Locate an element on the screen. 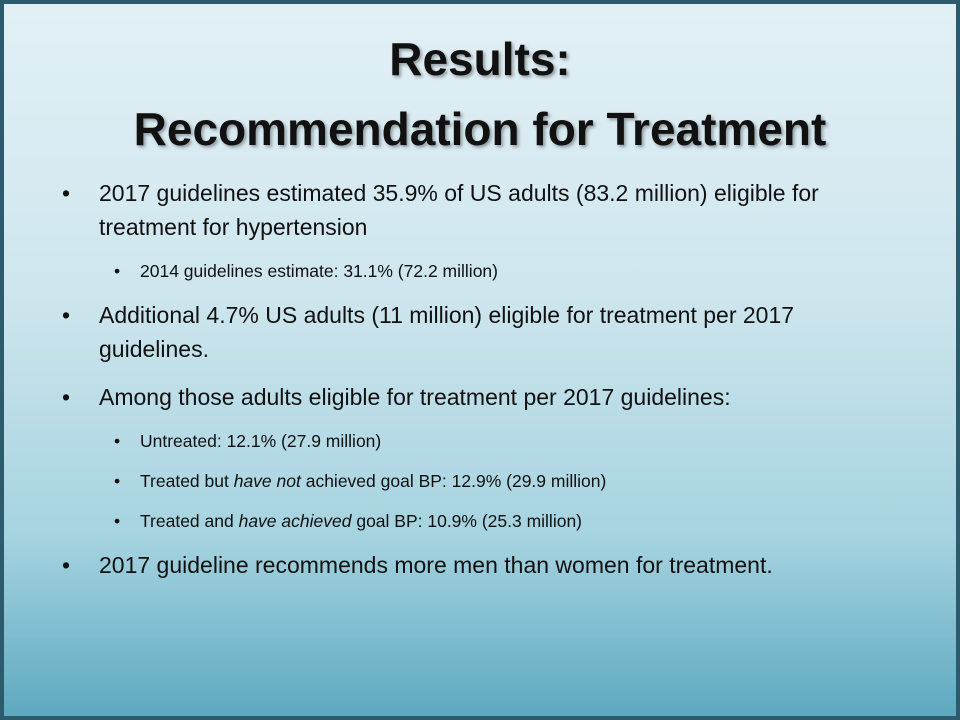 The width and height of the screenshot is (960, 720). text-segment: goal BP: 10.9% (25.3 million) is located at coordinates (467, 521).